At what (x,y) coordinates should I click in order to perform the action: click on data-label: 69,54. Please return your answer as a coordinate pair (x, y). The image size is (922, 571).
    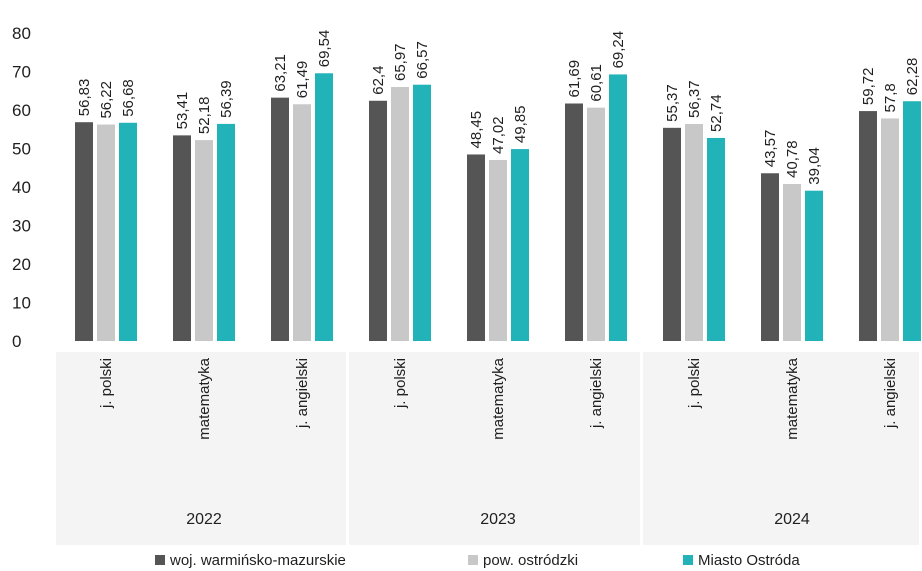
    Looking at the image, I should click on (324, 49).